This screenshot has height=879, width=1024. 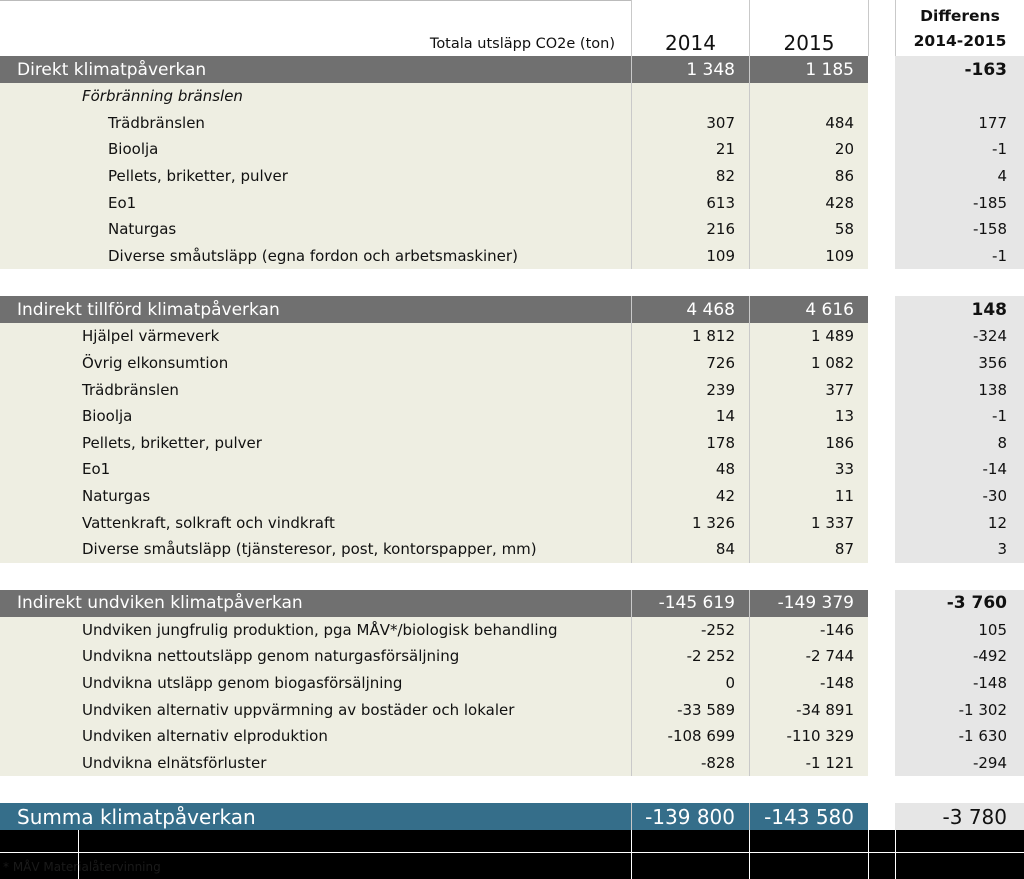 What do you see at coordinates (690, 176) in the screenshot?
I see `value-2014: 82` at bounding box center [690, 176].